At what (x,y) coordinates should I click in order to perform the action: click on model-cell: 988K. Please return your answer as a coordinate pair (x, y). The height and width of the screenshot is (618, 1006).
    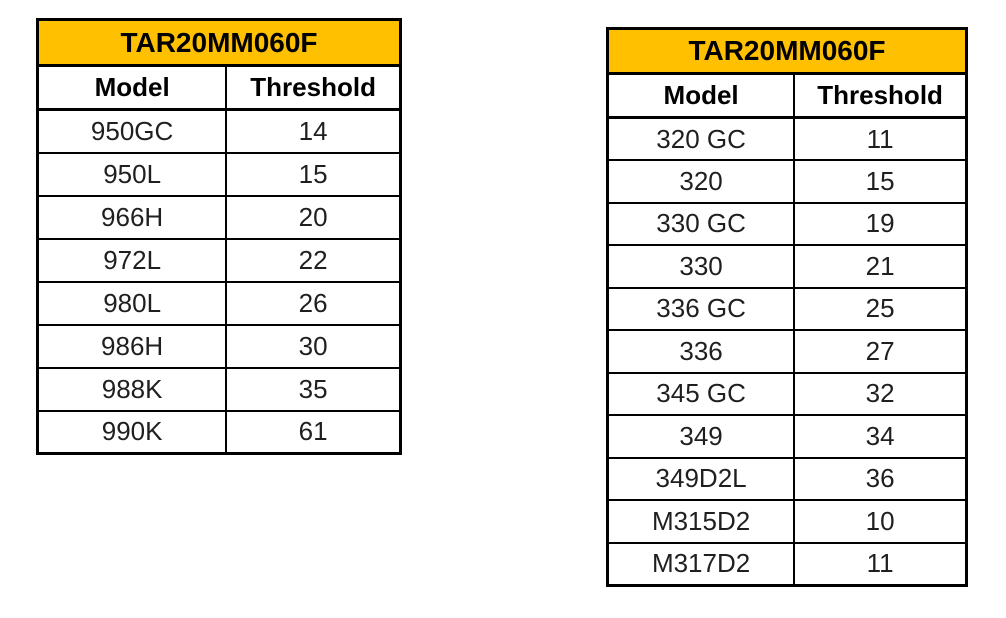
    Looking at the image, I should click on (132, 389).